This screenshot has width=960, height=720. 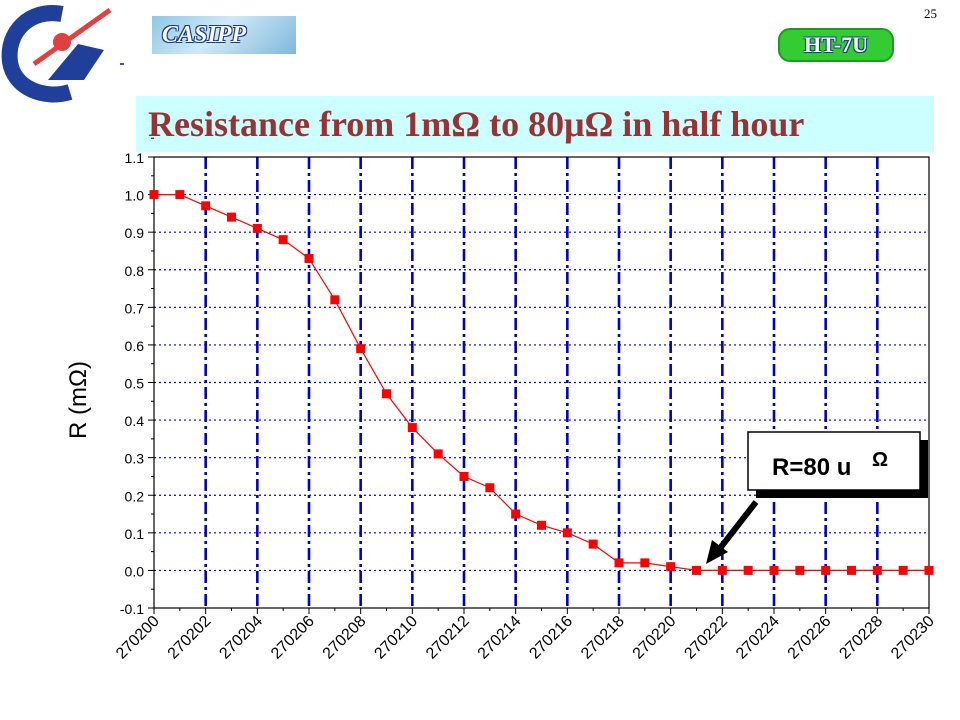 I want to click on x-tick-label: 270210, so click(x=396, y=638).